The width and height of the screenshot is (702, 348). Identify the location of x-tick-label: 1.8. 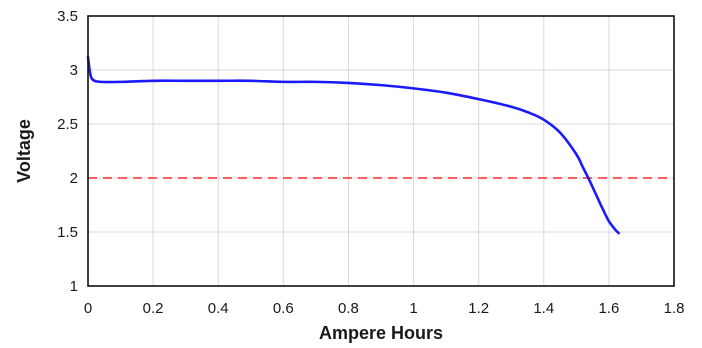
(674, 308).